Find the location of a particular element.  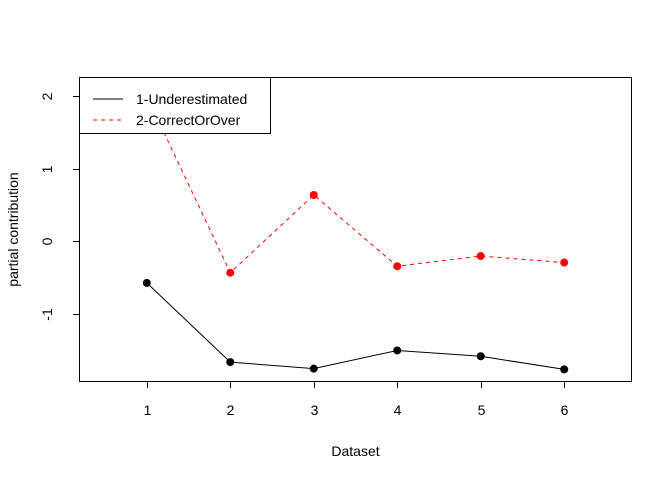

y-tick-label: 0 is located at coordinates (47, 241).